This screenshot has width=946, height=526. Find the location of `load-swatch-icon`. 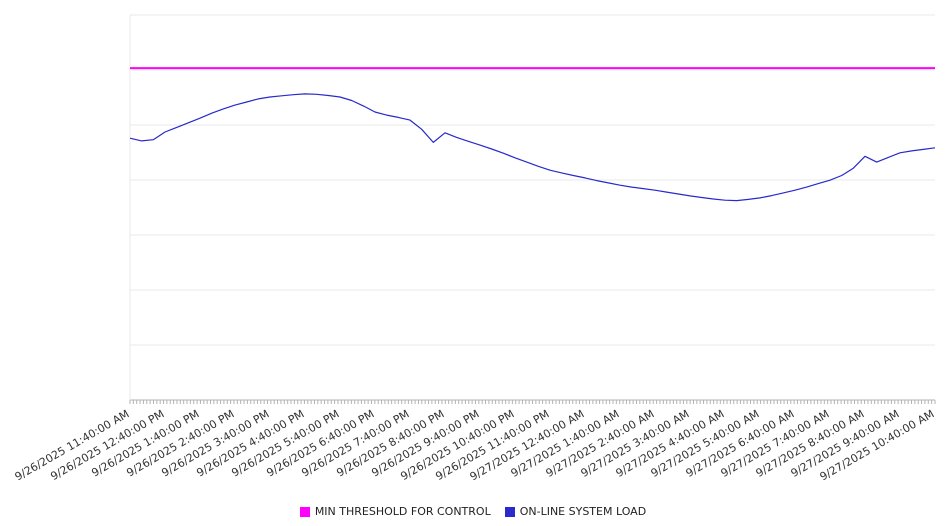

load-swatch-icon is located at coordinates (509, 511).